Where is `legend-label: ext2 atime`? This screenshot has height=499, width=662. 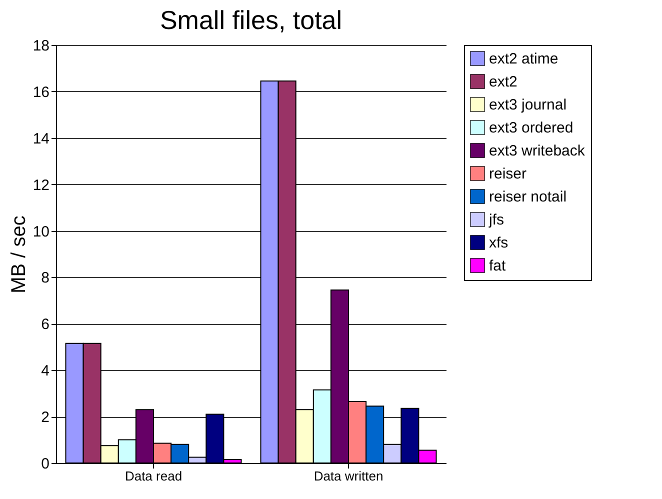 legend-label: ext2 atime is located at coordinates (523, 59).